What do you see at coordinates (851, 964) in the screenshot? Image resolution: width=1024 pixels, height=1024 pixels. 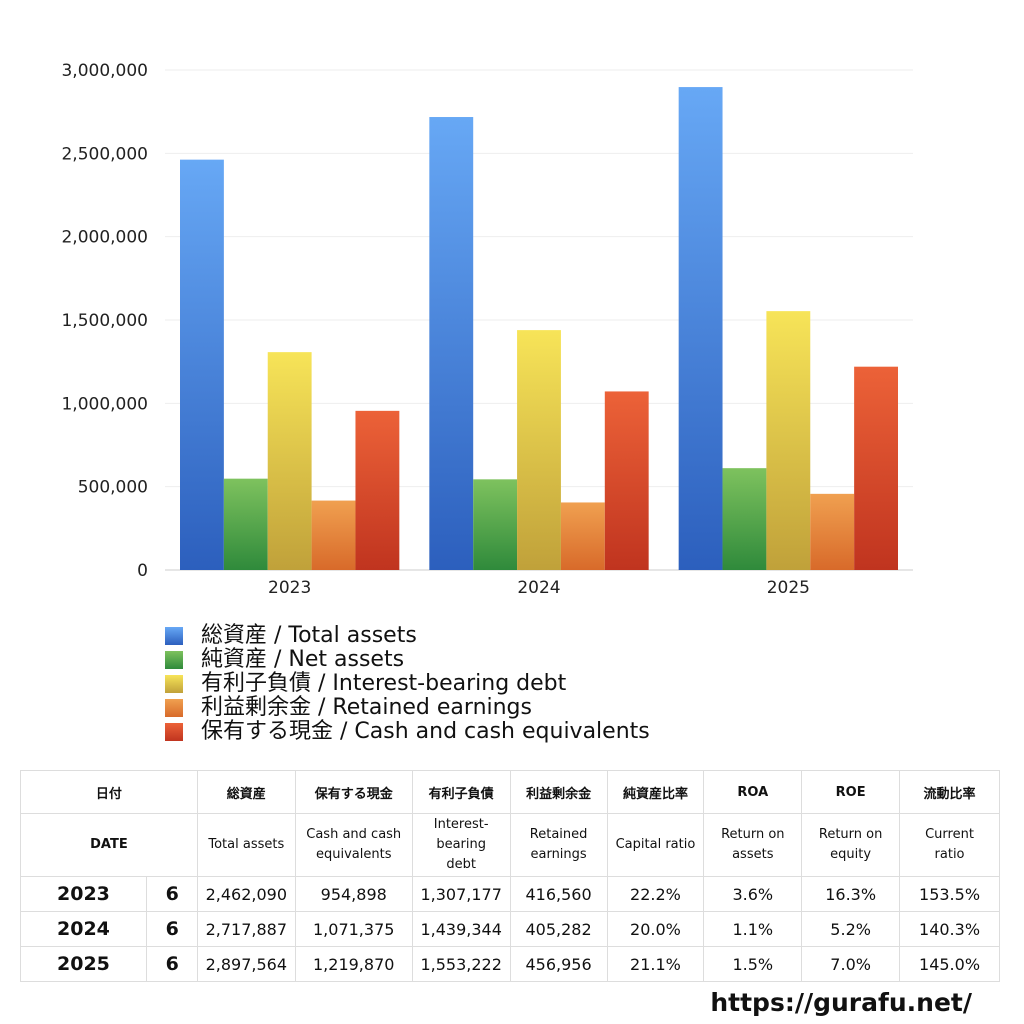 I see `cell-roe: 7.0%` at bounding box center [851, 964].